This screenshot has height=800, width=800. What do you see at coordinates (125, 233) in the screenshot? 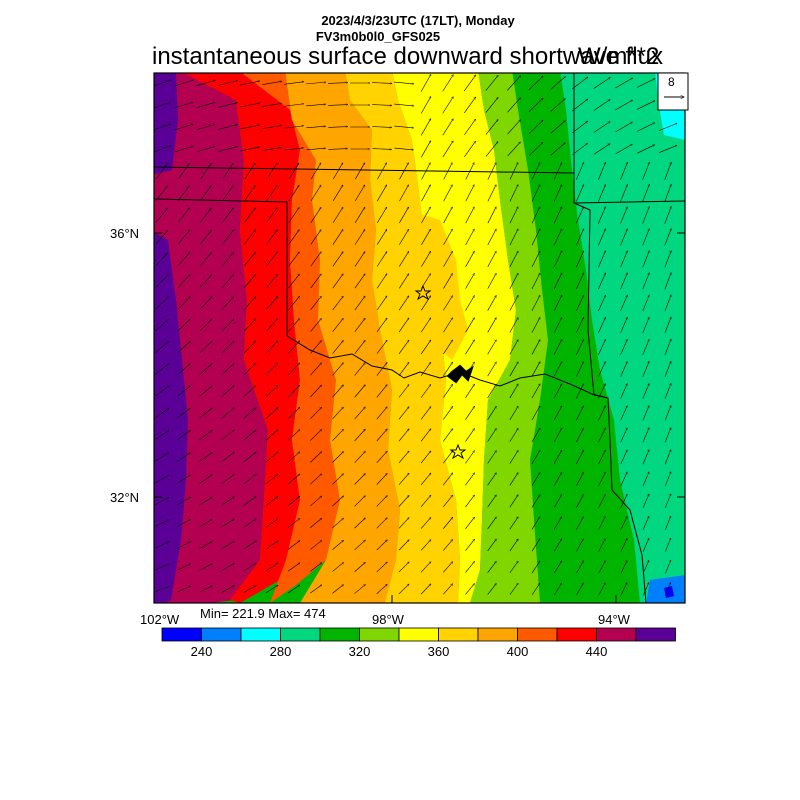
I see `lat-label-36n: 36°N` at bounding box center [125, 233].